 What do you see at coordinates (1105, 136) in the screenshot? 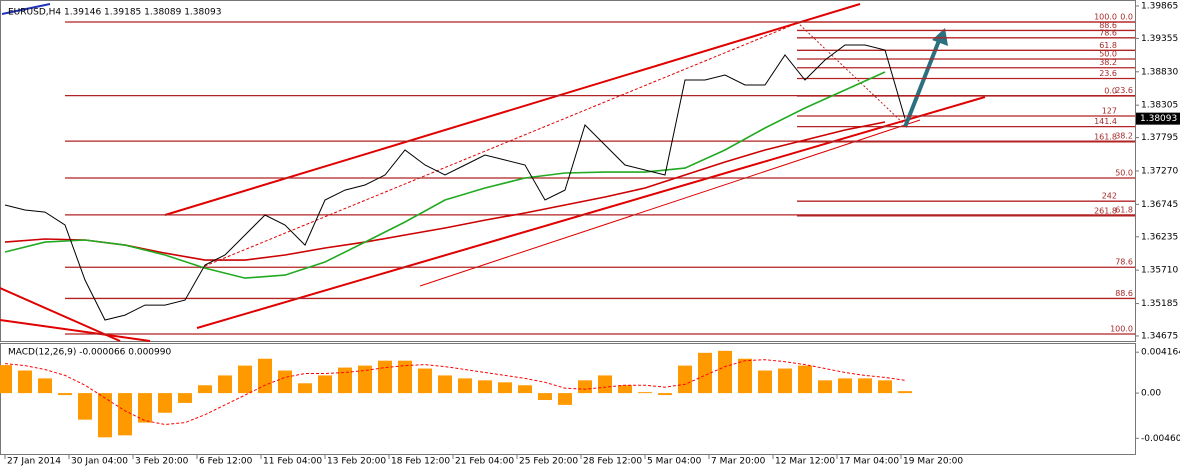
I see `fib-label: 161.8` at bounding box center [1105, 136].